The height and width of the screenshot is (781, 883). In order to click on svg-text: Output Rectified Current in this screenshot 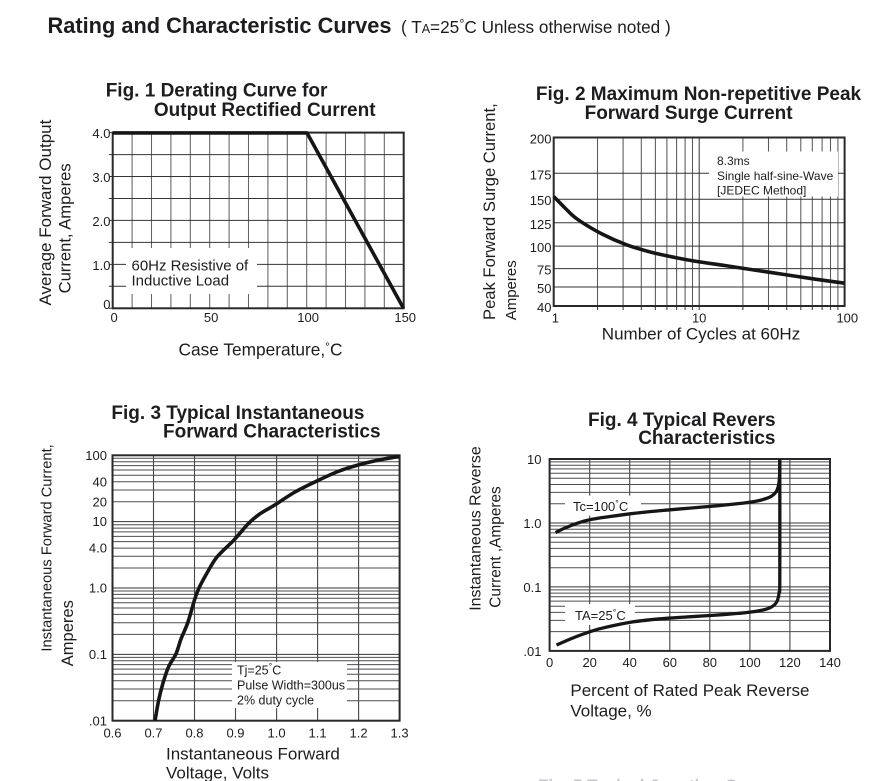, I will do `click(265, 110)`.